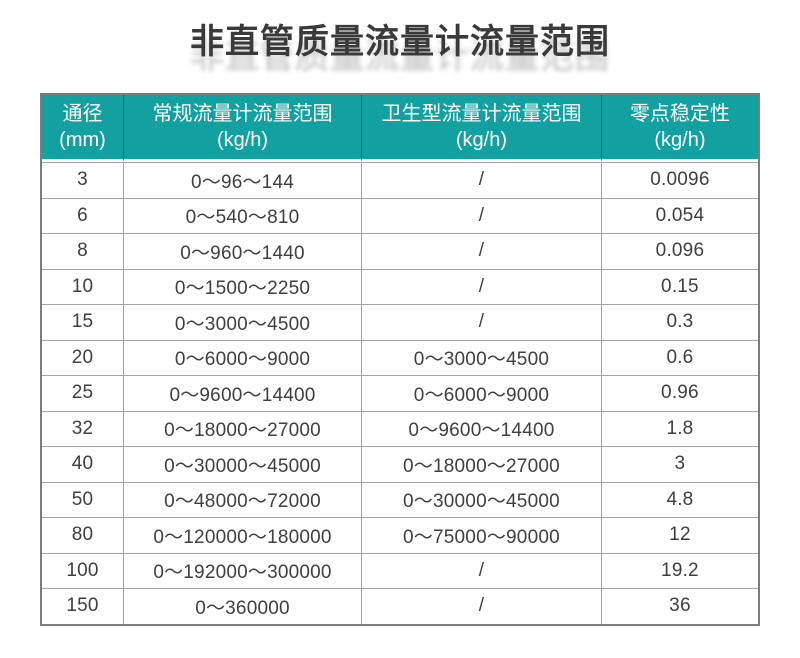 The image size is (800, 658). I want to click on table-row: 25 0～9600～14400 0～6000～9000 0.96, so click(400, 393).